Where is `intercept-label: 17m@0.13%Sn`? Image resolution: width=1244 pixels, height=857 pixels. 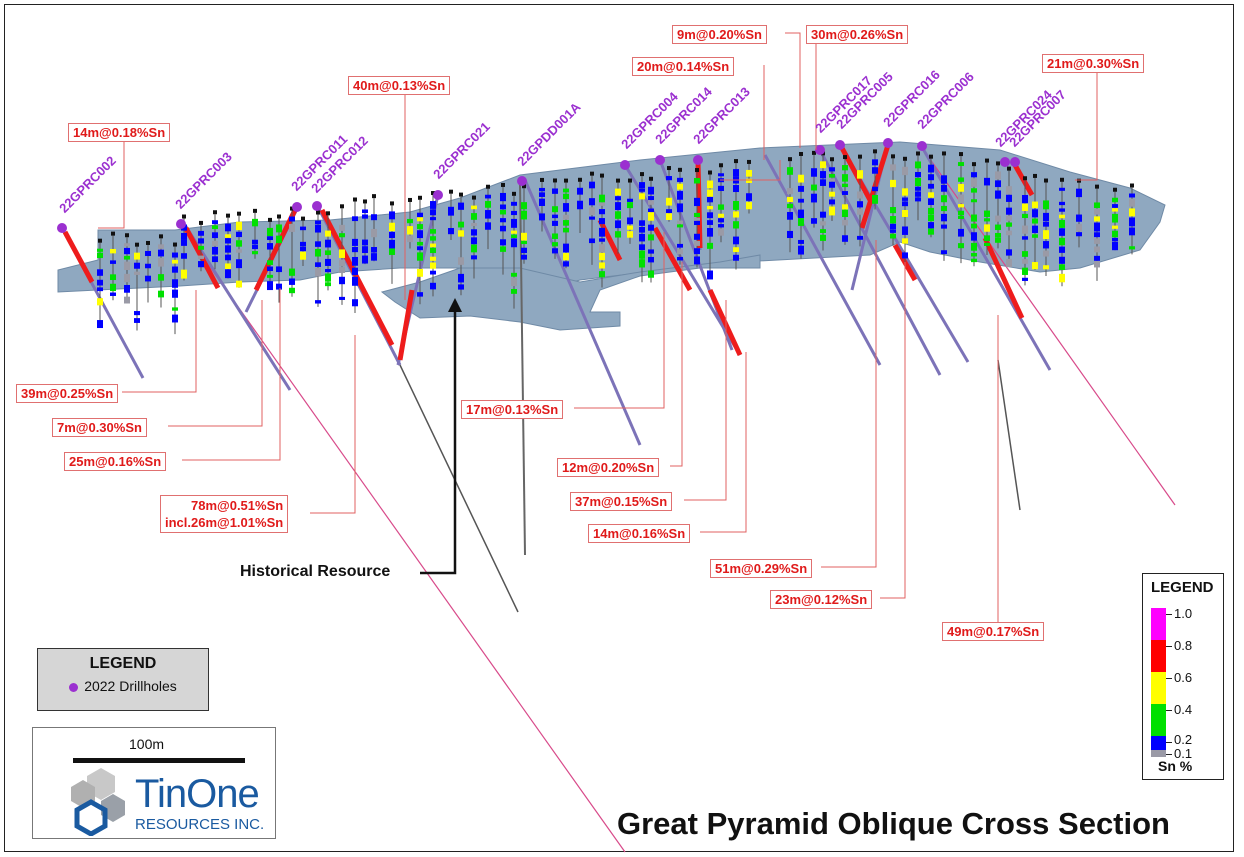 intercept-label: 17m@0.13%Sn is located at coordinates (512, 409).